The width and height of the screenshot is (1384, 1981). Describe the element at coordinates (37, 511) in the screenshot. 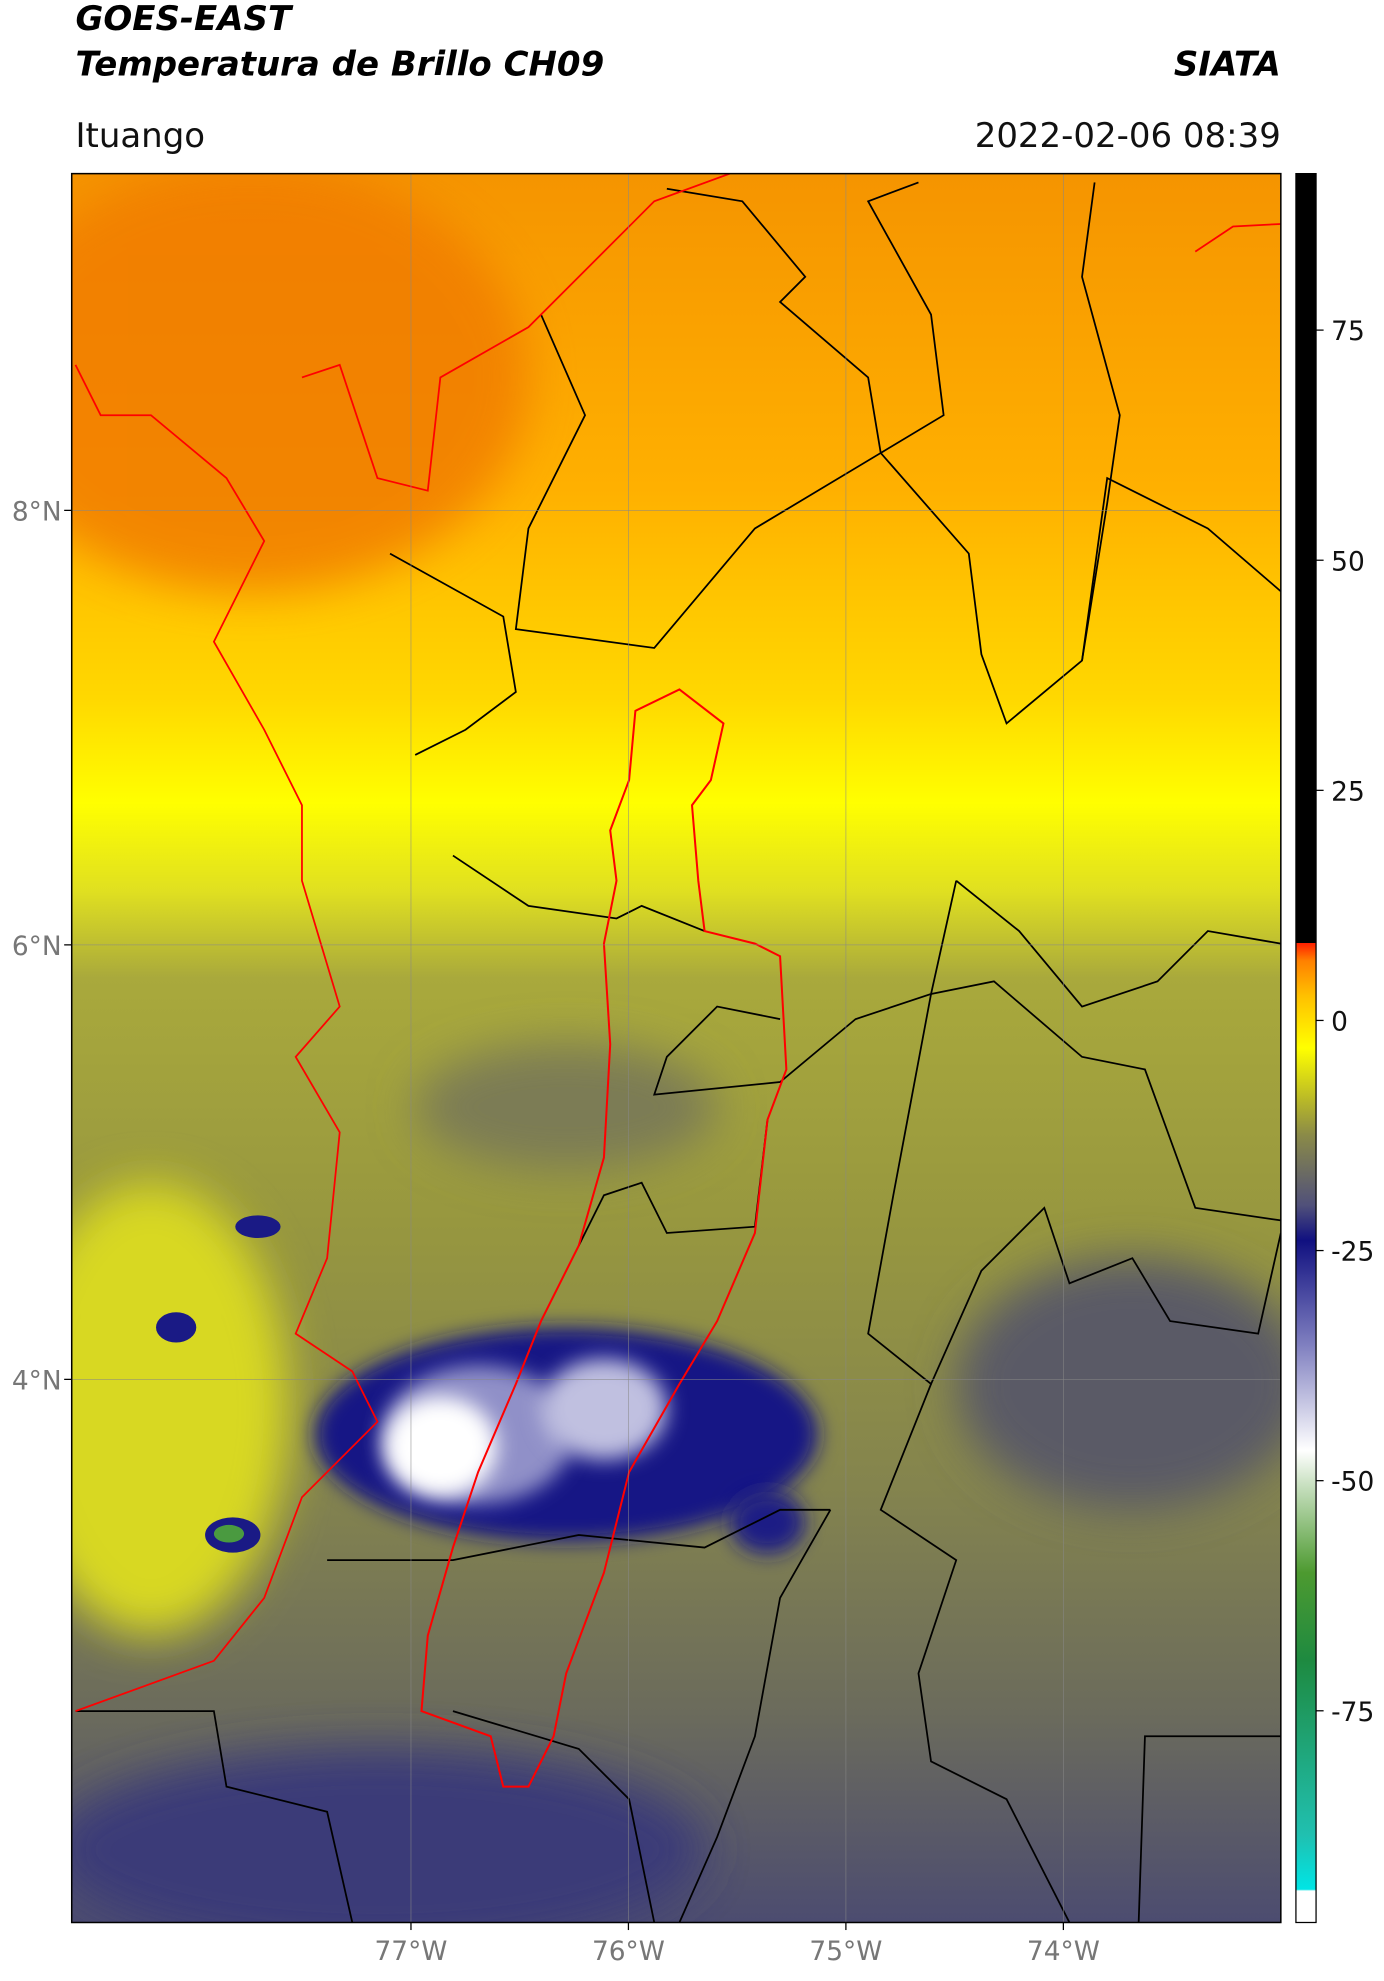

I see `y-tick-label: 8°N` at that location.